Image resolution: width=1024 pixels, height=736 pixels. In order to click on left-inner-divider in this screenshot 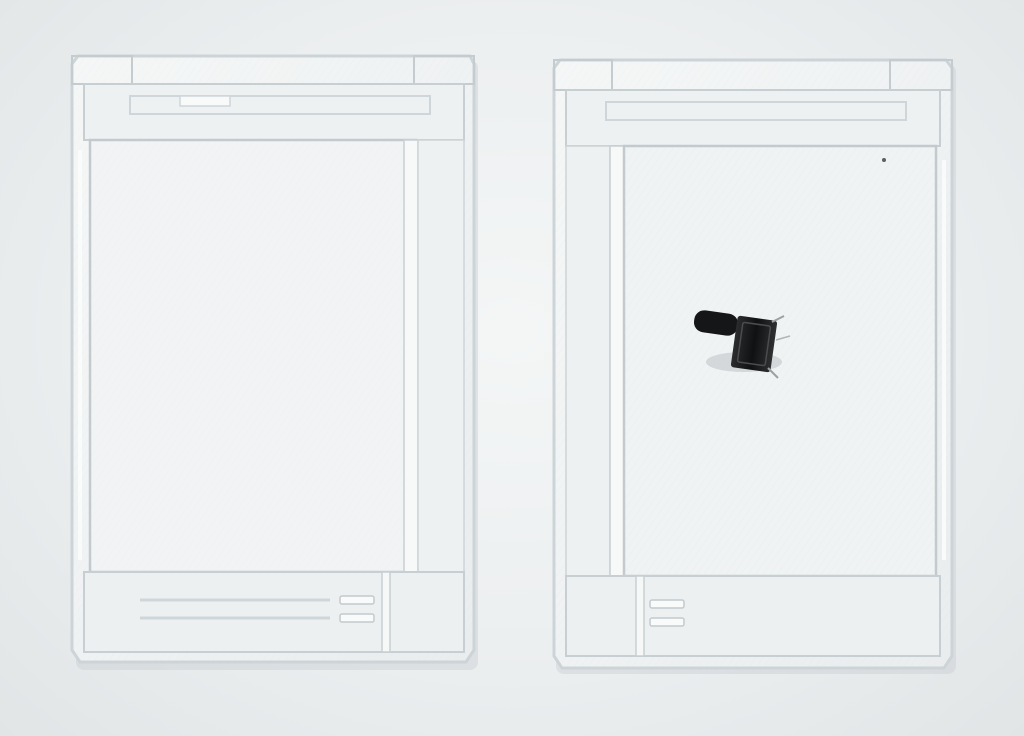, I will do `click(411, 356)`.